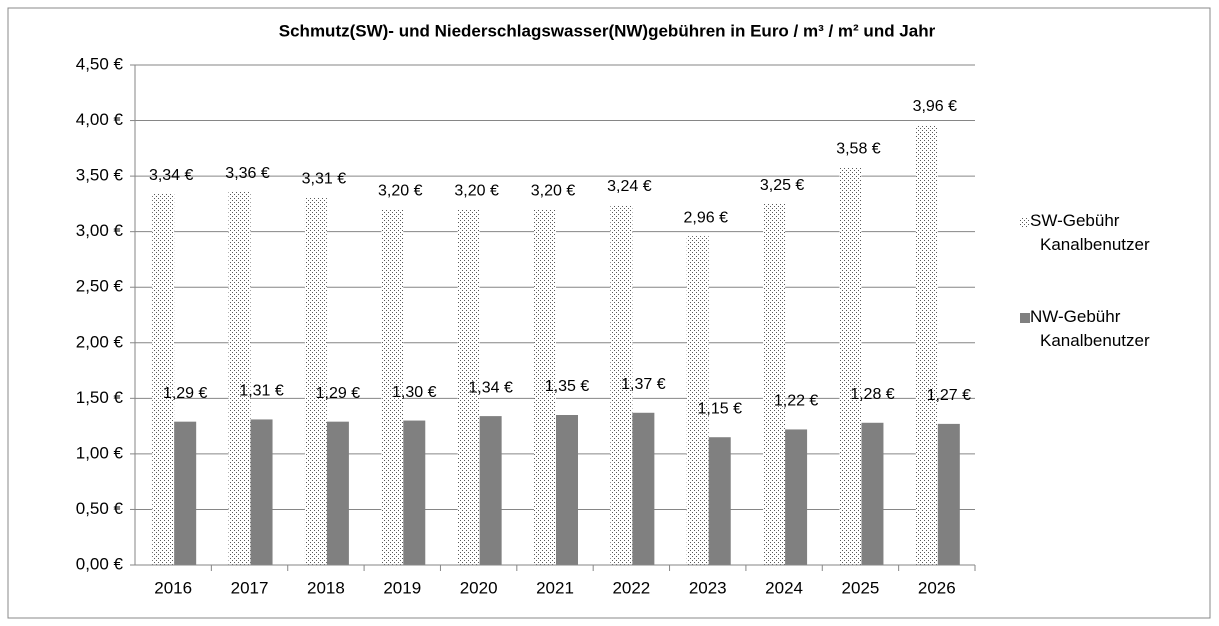 The width and height of the screenshot is (1219, 626). Describe the element at coordinates (705, 217) in the screenshot. I see `value-label: 2,96 €` at that location.